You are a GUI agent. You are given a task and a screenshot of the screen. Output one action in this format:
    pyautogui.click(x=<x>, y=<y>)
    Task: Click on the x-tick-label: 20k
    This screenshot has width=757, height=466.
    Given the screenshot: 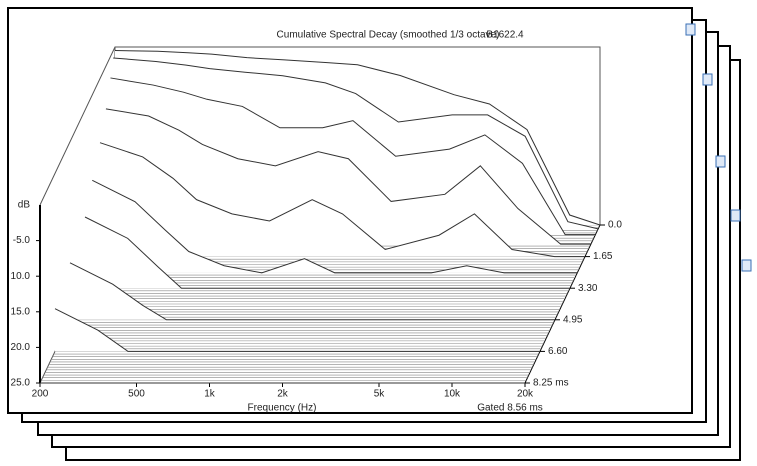 What is the action you would take?
    pyautogui.click(x=525, y=394)
    